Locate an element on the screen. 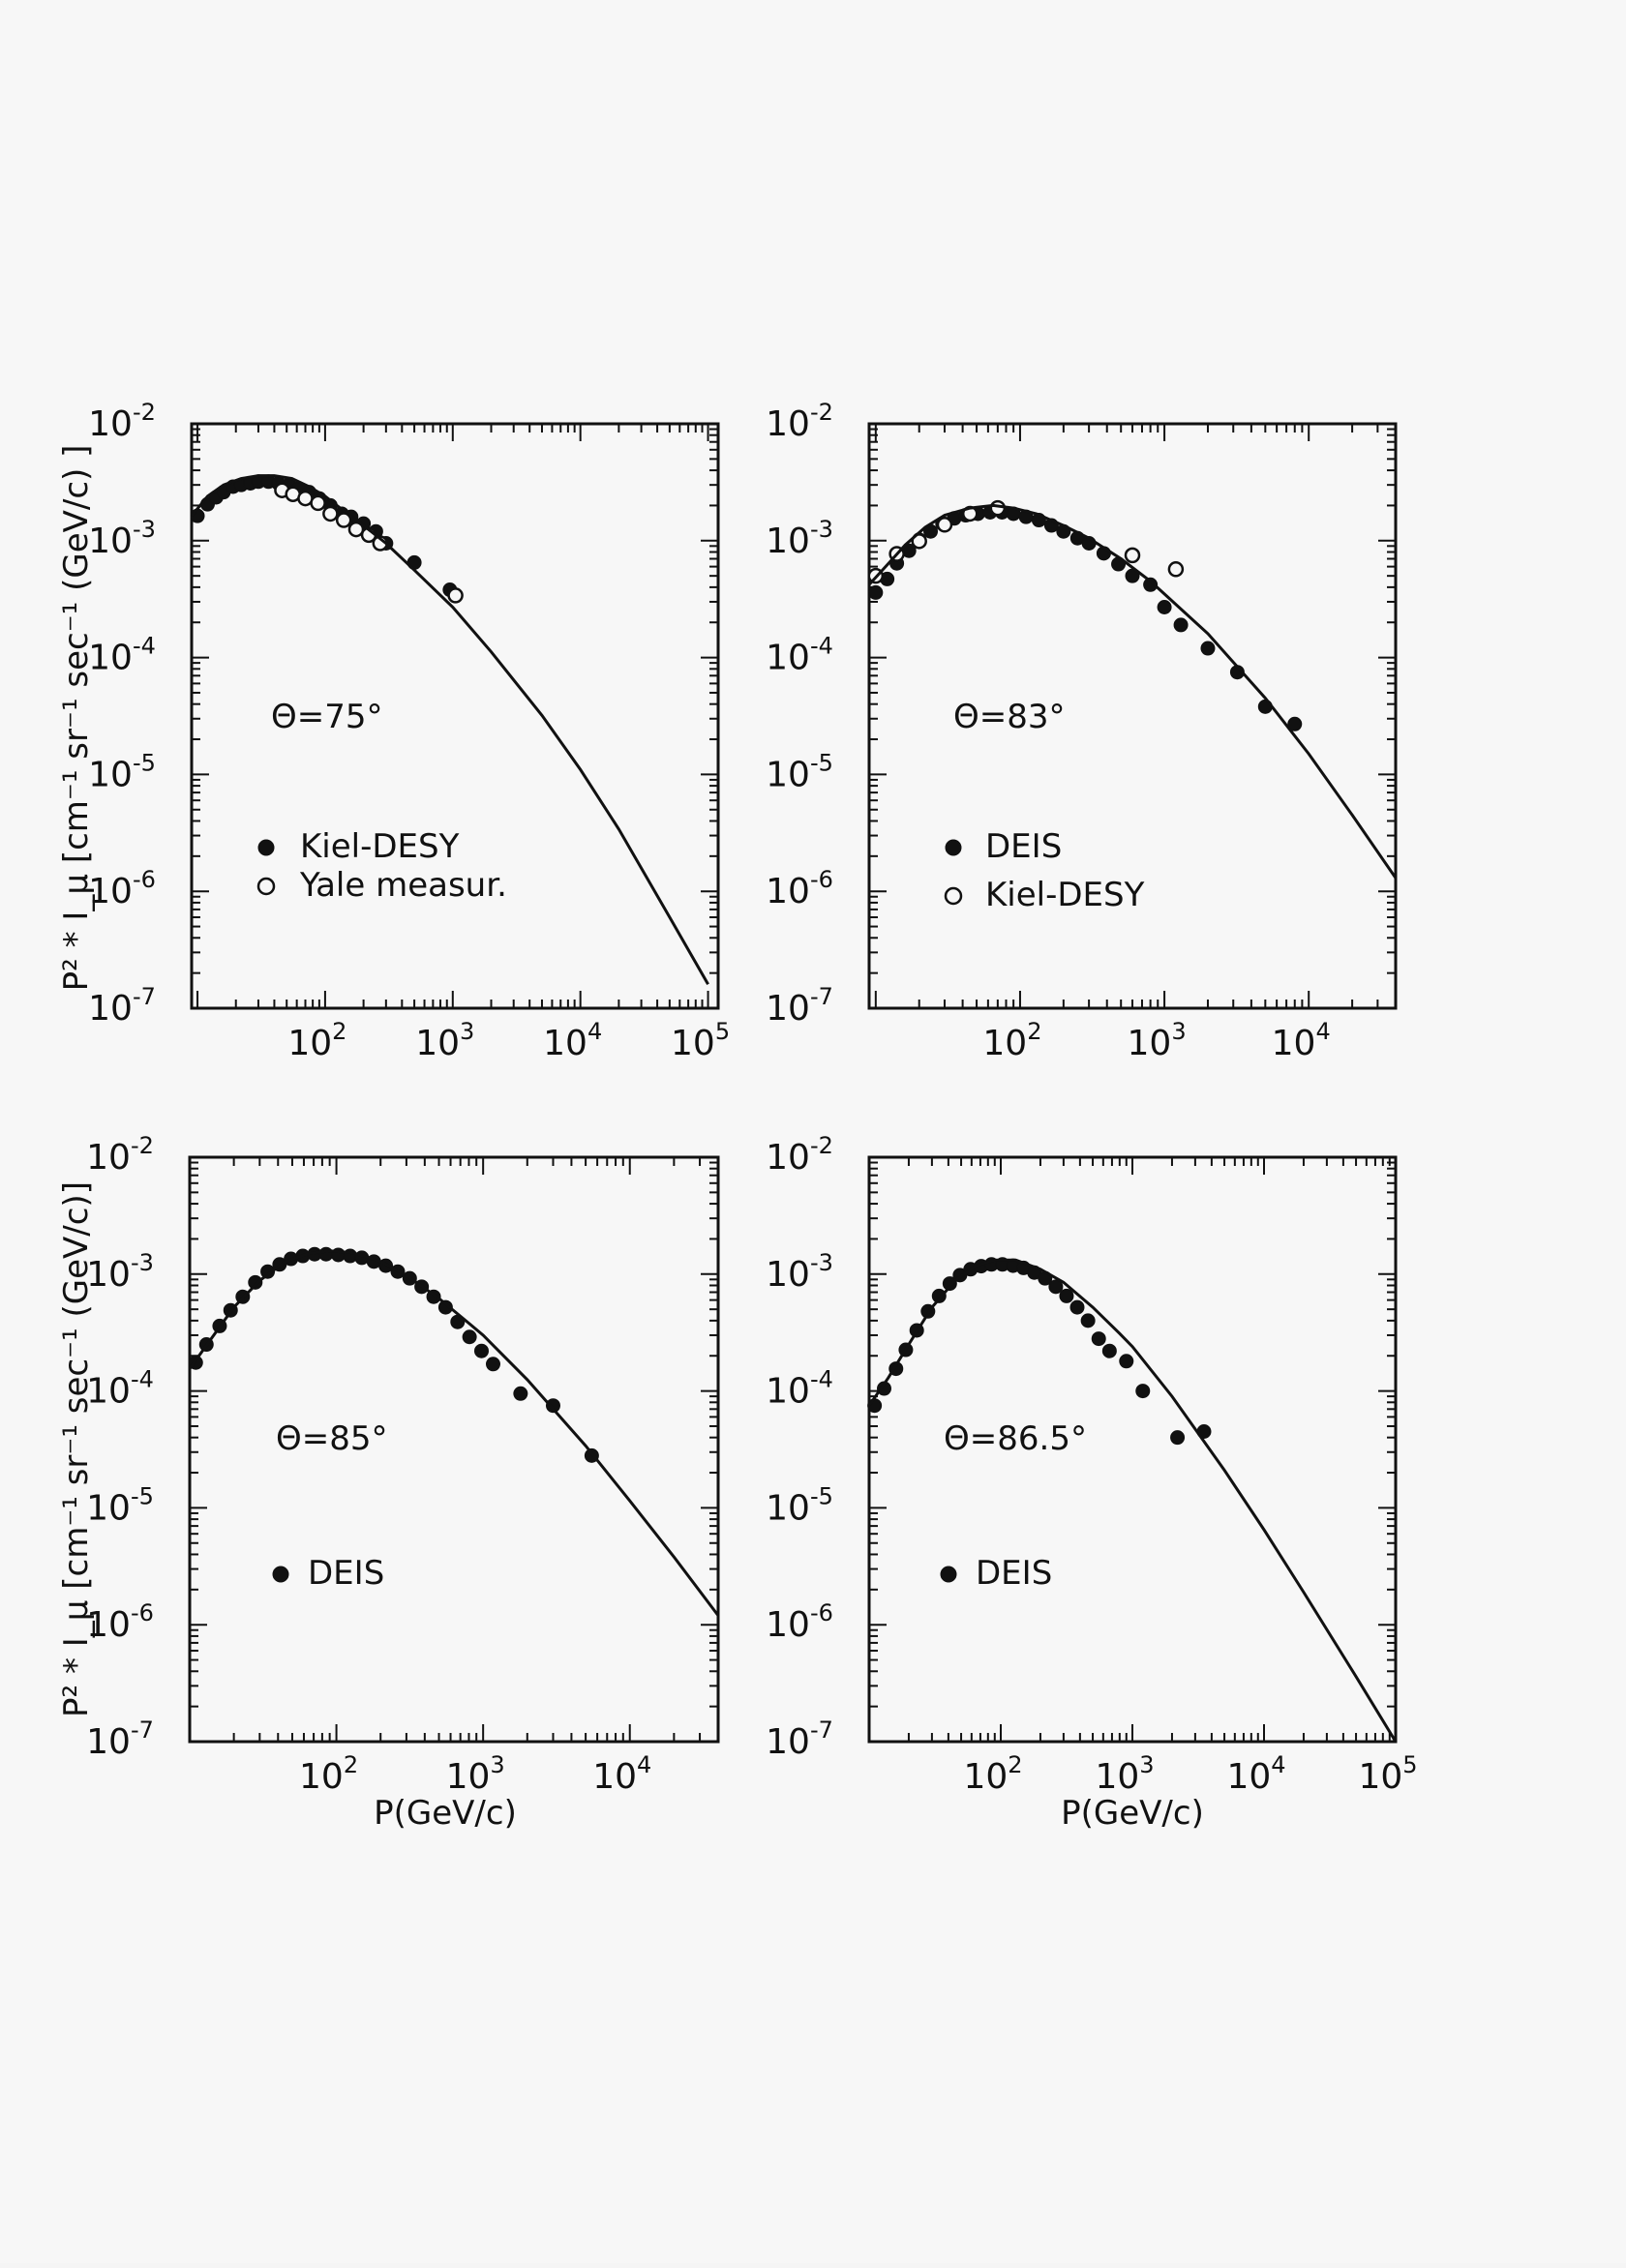 Image resolution: width=1626 pixels, height=2268 pixels. y-axis-label-top: P² * I_μ [cm⁻¹ sr⁻¹ sec⁻¹ (GeV/c) ] is located at coordinates (76, 718).